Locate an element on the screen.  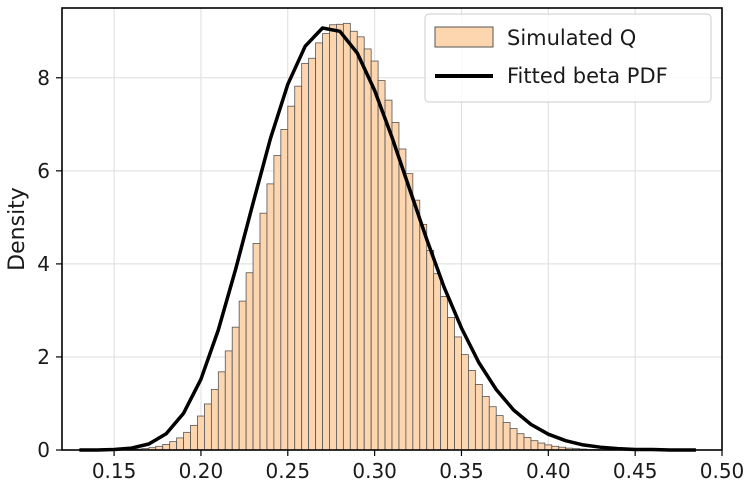
x-tick-label: 0.30 is located at coordinates (374, 470).